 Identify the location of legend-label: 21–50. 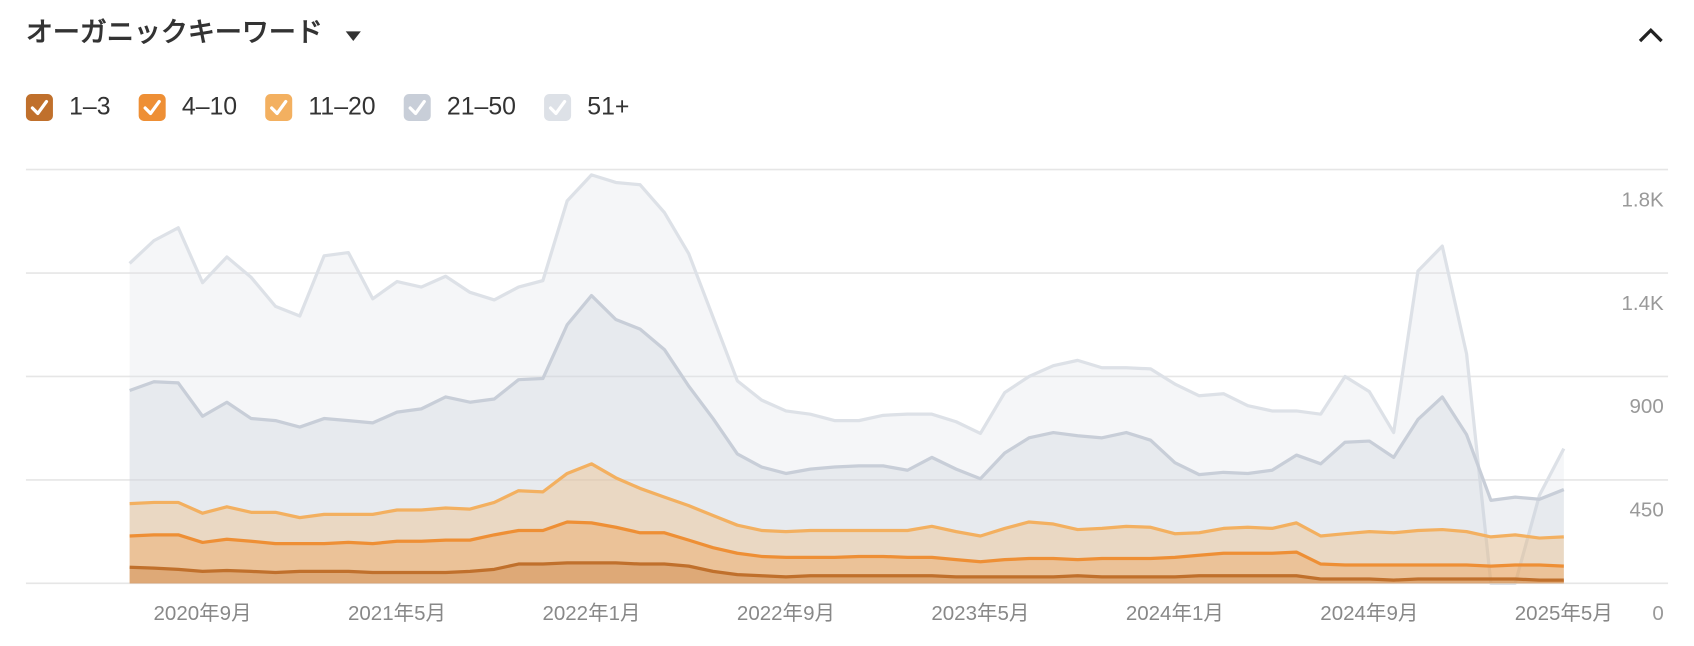
(481, 107).